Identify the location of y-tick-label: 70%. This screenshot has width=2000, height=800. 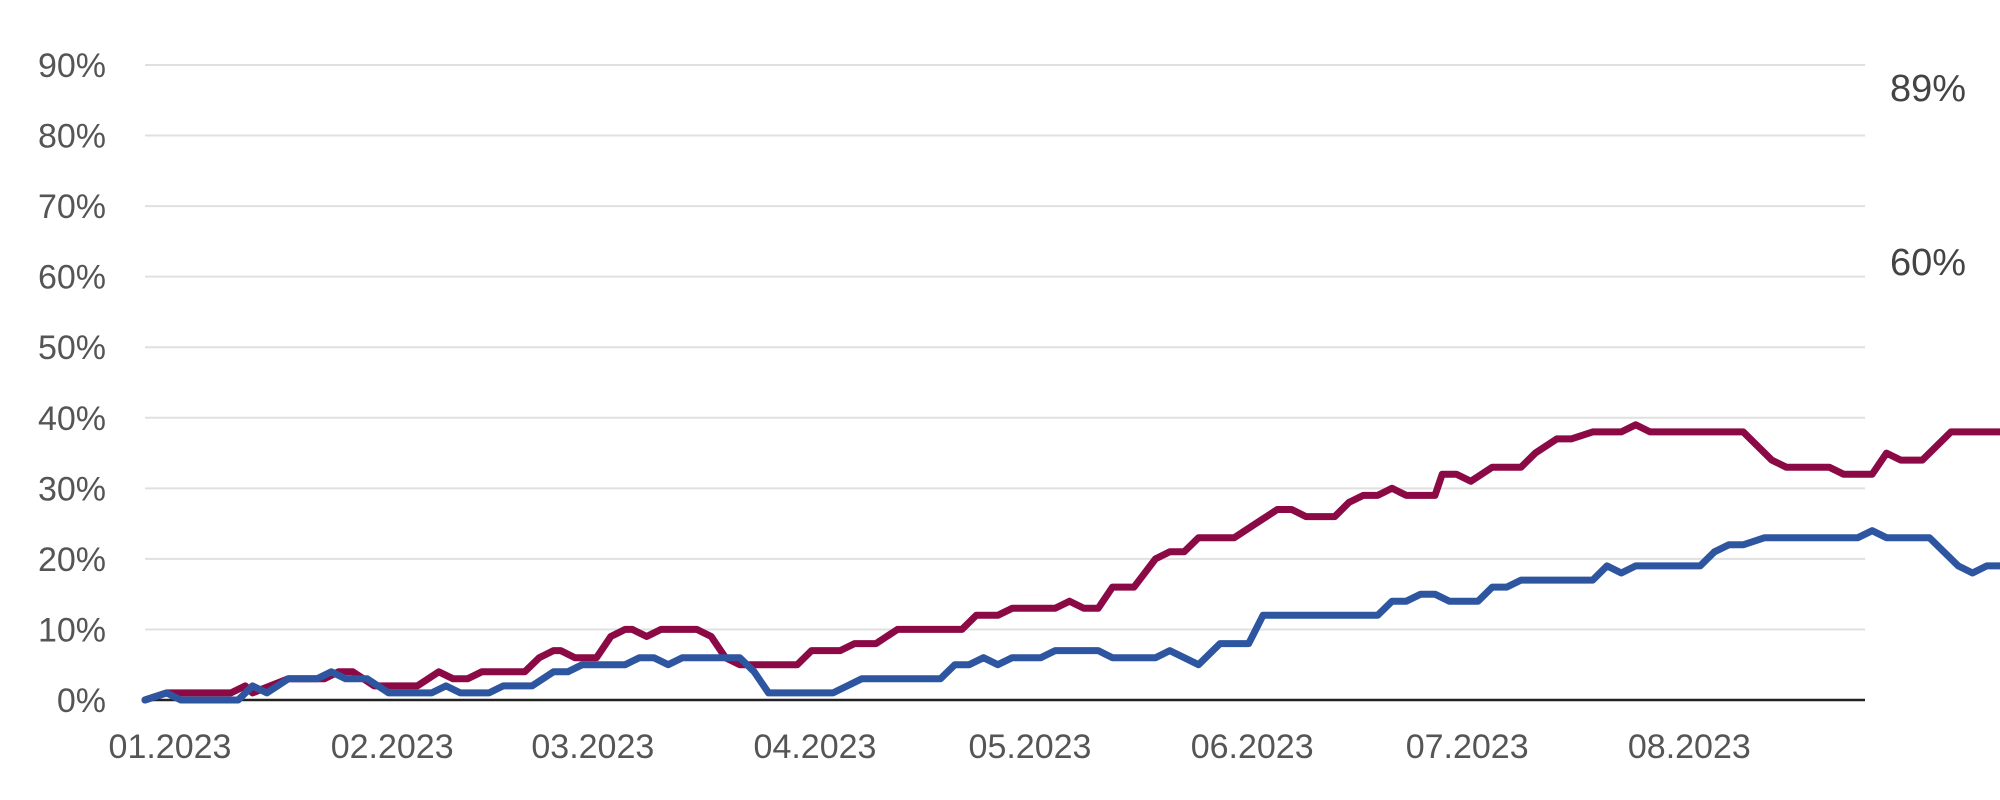
(72, 207).